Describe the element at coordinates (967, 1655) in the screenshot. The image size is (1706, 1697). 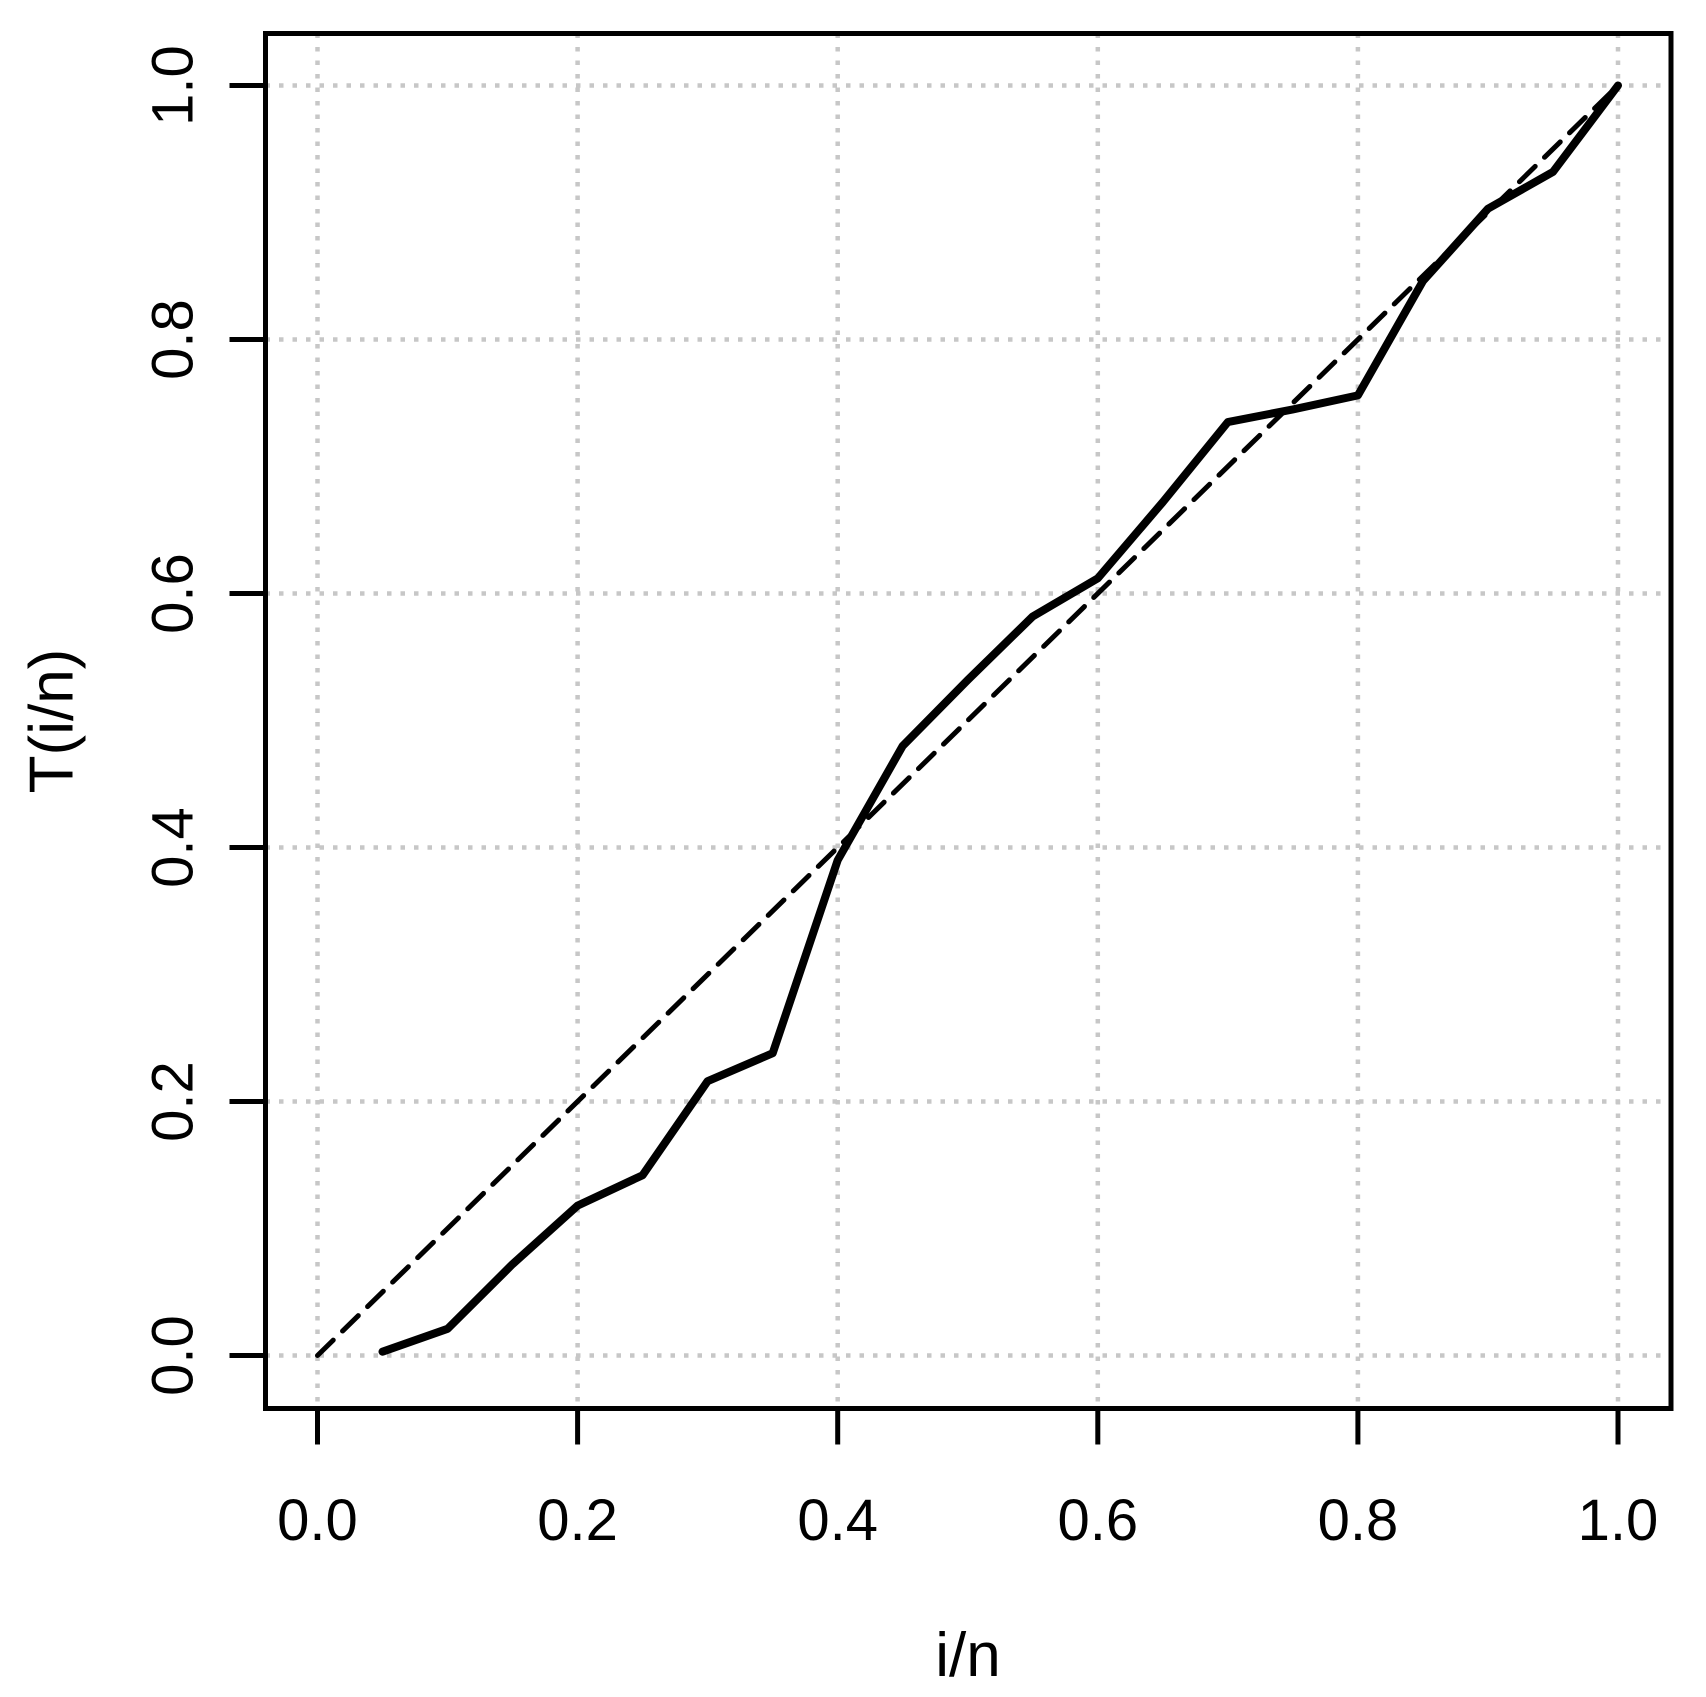
I see `x-axis-title: i/n` at that location.